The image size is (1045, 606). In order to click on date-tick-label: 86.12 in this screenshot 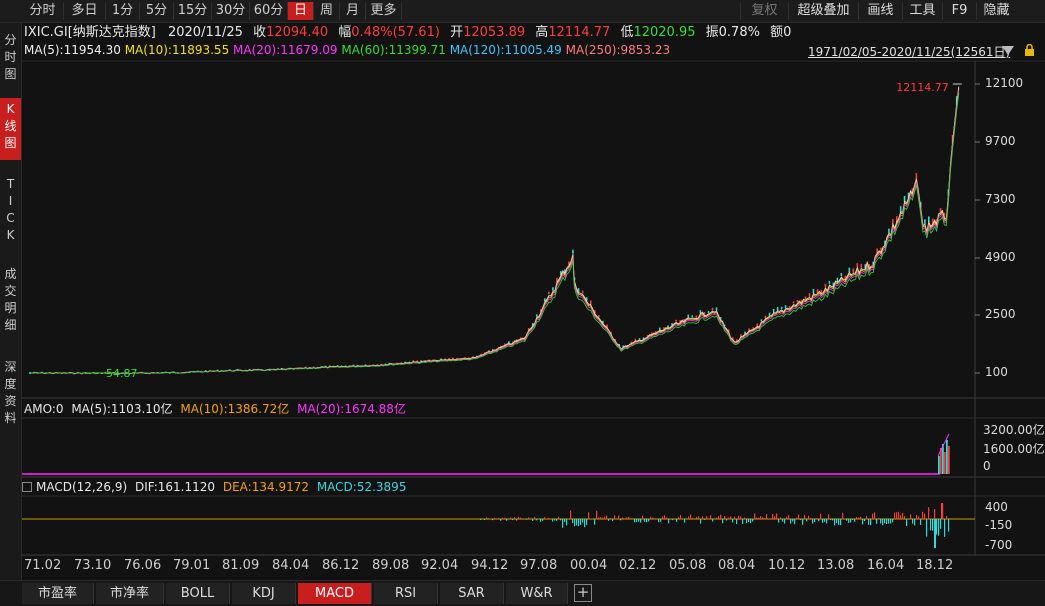, I will do `click(340, 565)`.